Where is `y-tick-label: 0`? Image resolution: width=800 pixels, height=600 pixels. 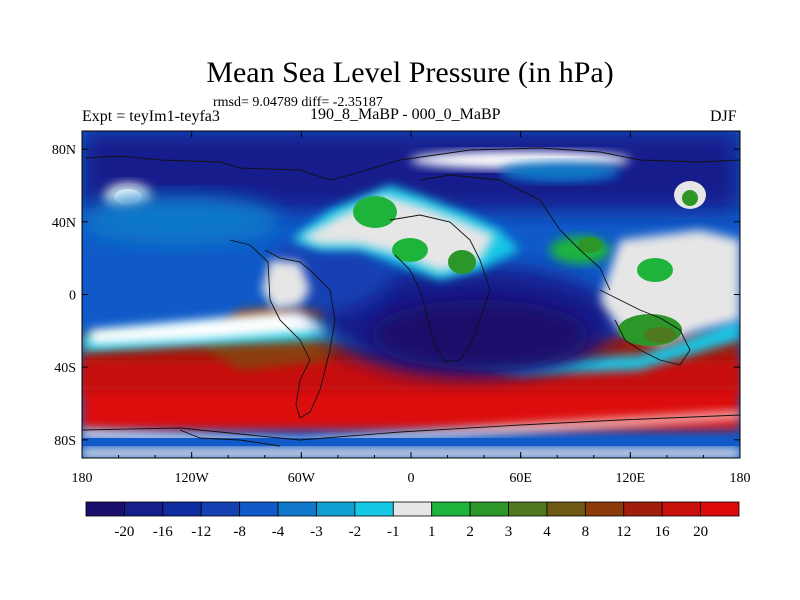 y-tick-label: 0 is located at coordinates (72, 296).